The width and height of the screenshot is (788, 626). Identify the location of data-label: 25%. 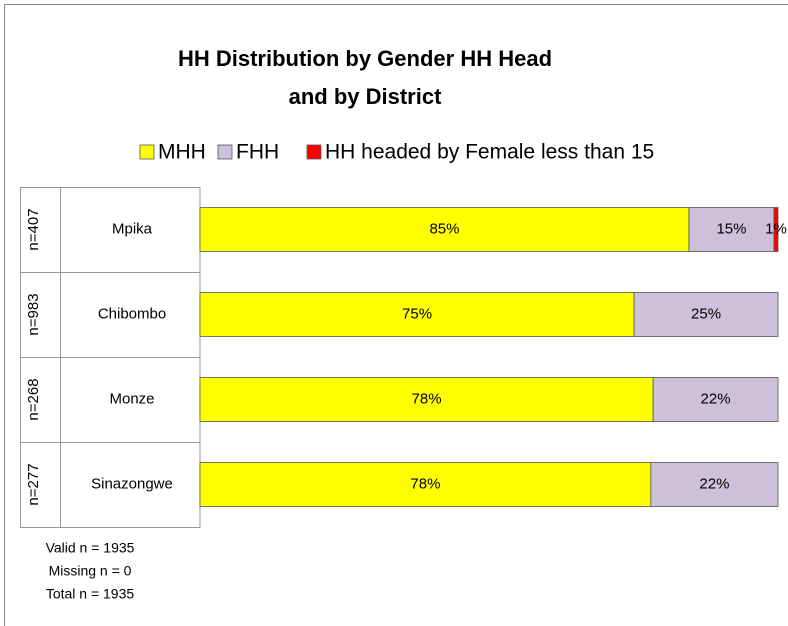
(706, 313).